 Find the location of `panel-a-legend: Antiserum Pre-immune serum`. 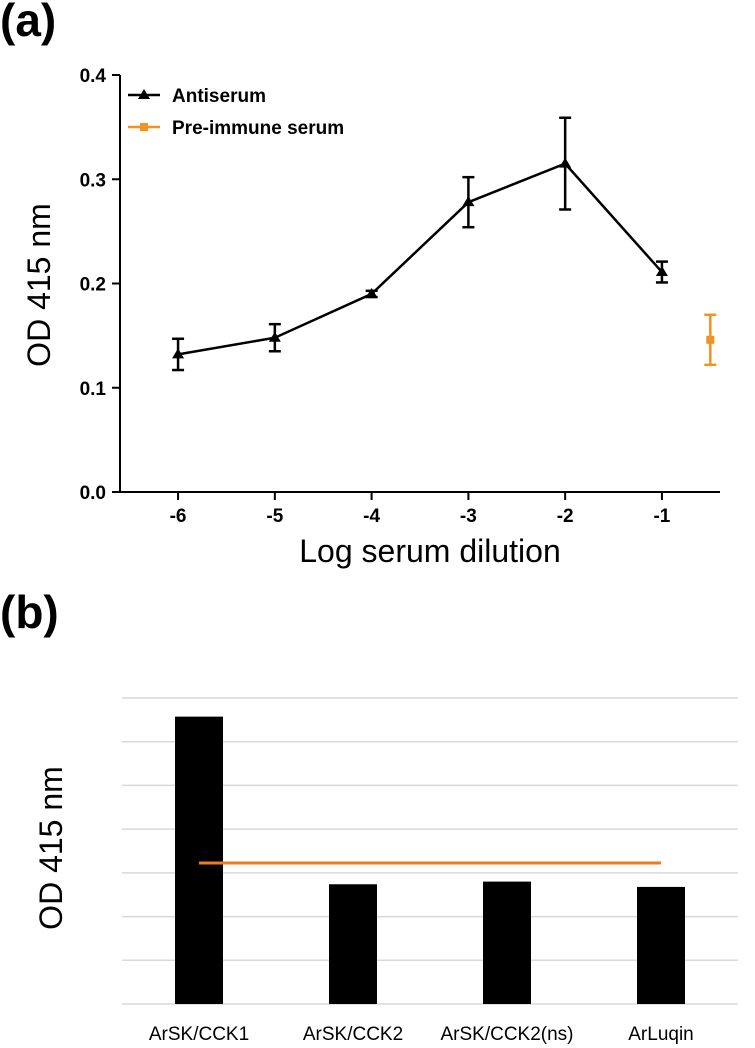

panel-a-legend: Antiserum Pre-immune serum is located at coordinates (236, 112).